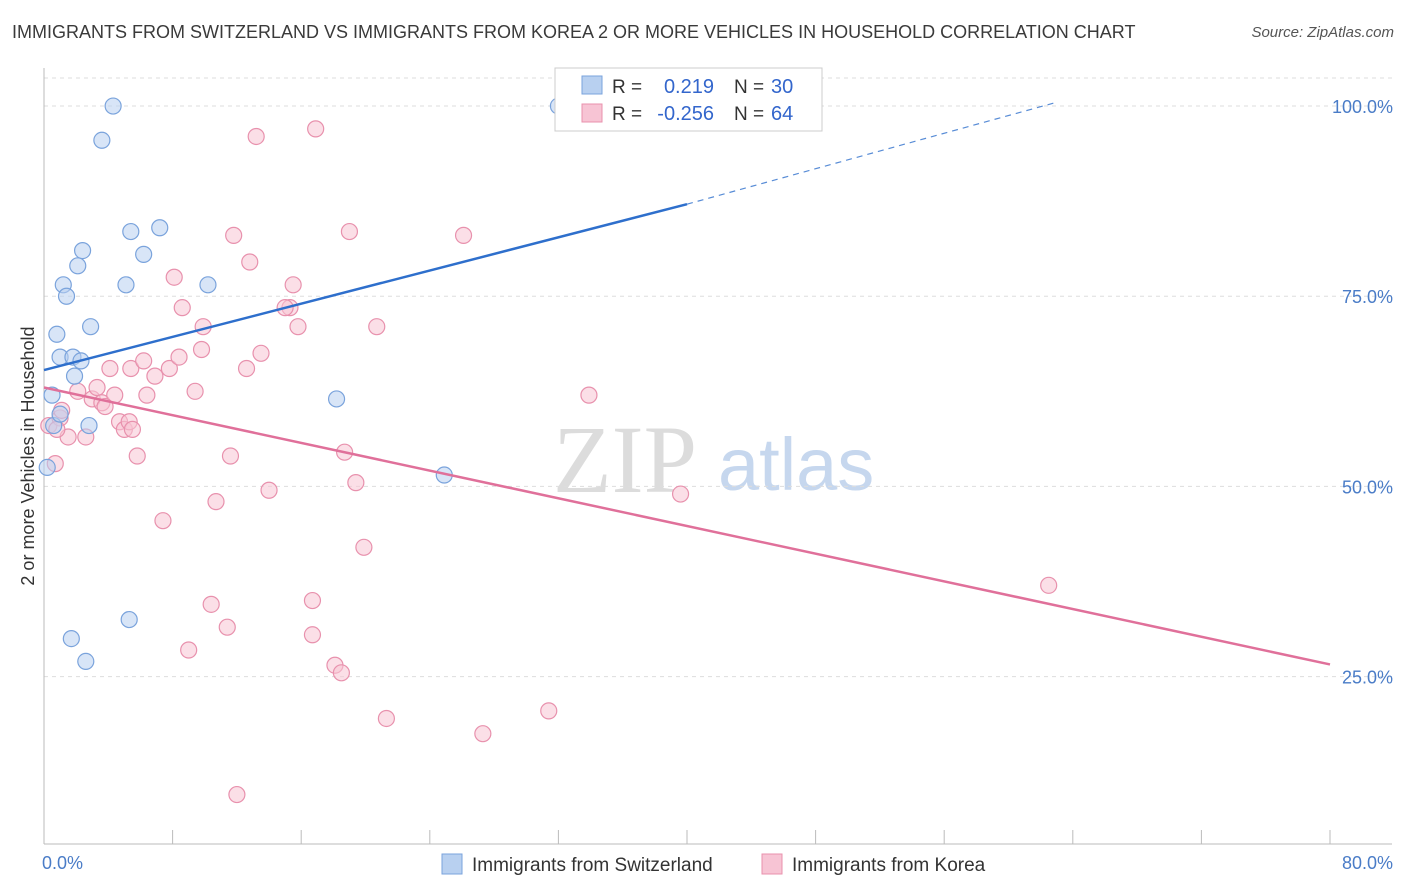  I want to click on y-tick-label-100: 100.0%, so click(1362, 107).